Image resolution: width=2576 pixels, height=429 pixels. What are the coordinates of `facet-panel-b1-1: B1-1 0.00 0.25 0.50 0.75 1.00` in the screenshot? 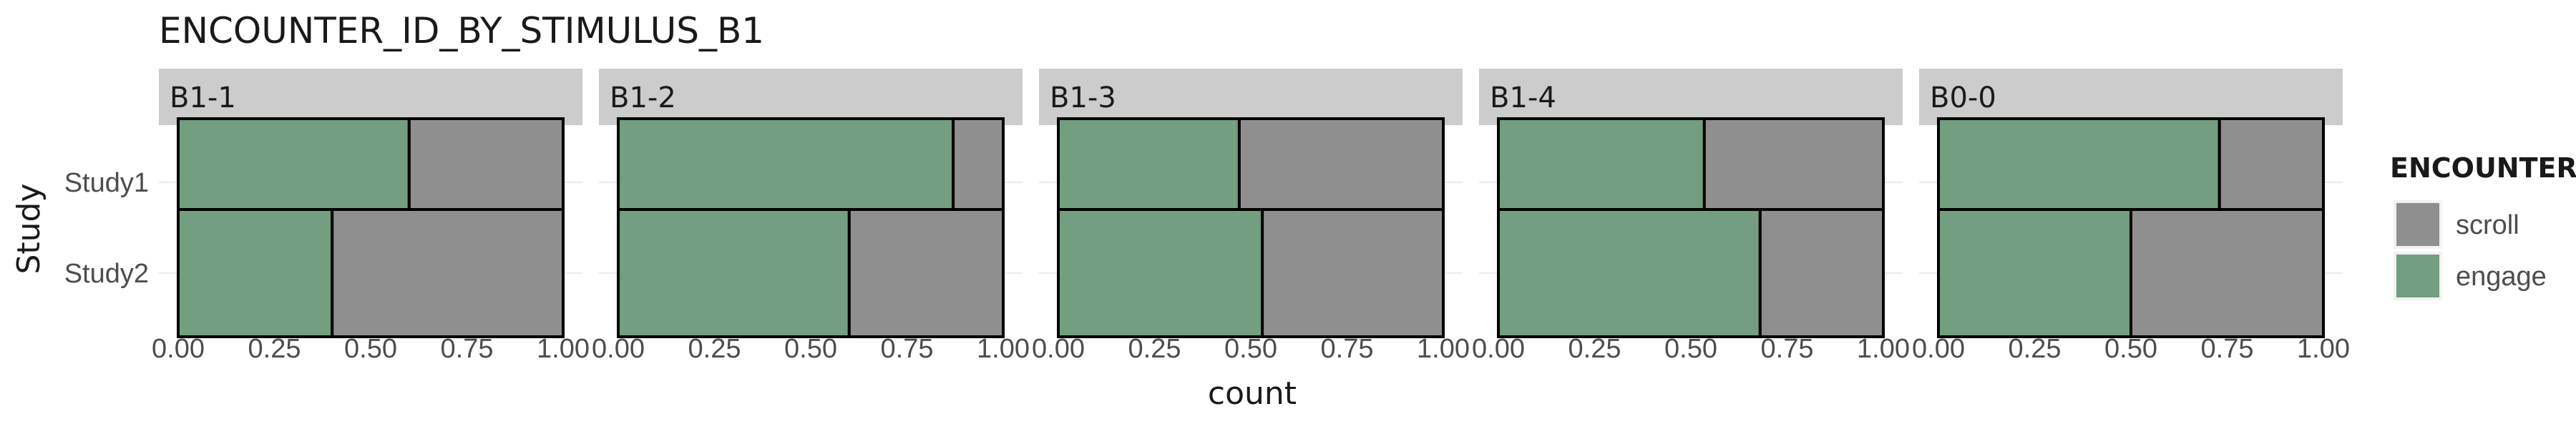 It's located at (371, 216).